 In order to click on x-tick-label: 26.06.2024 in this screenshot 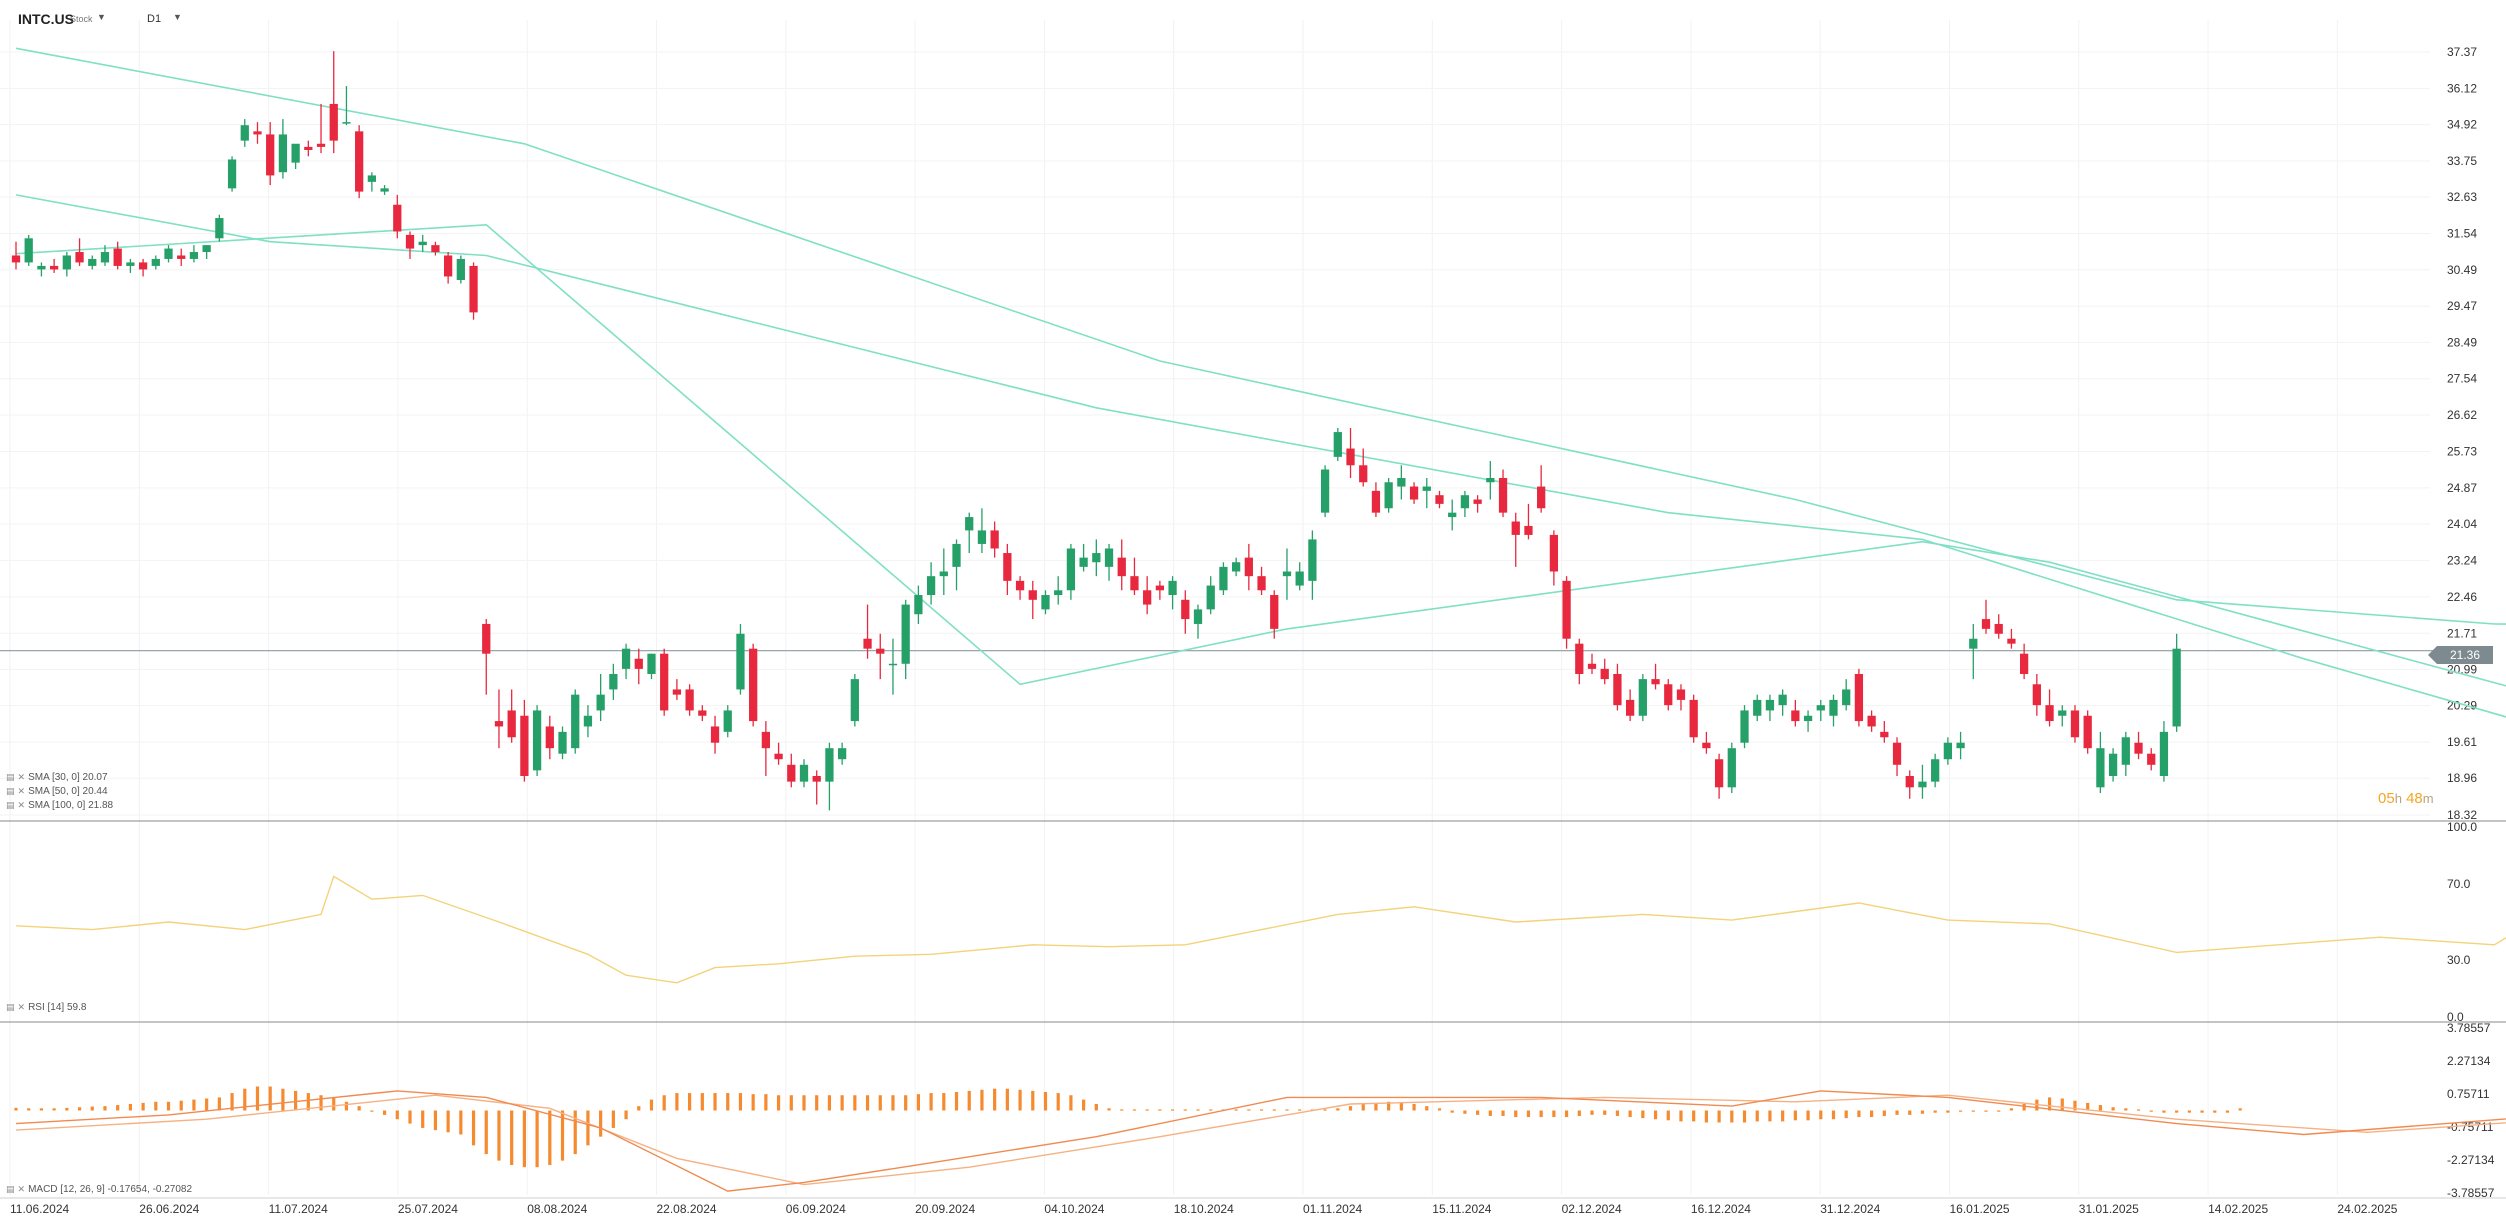, I will do `click(169, 1209)`.